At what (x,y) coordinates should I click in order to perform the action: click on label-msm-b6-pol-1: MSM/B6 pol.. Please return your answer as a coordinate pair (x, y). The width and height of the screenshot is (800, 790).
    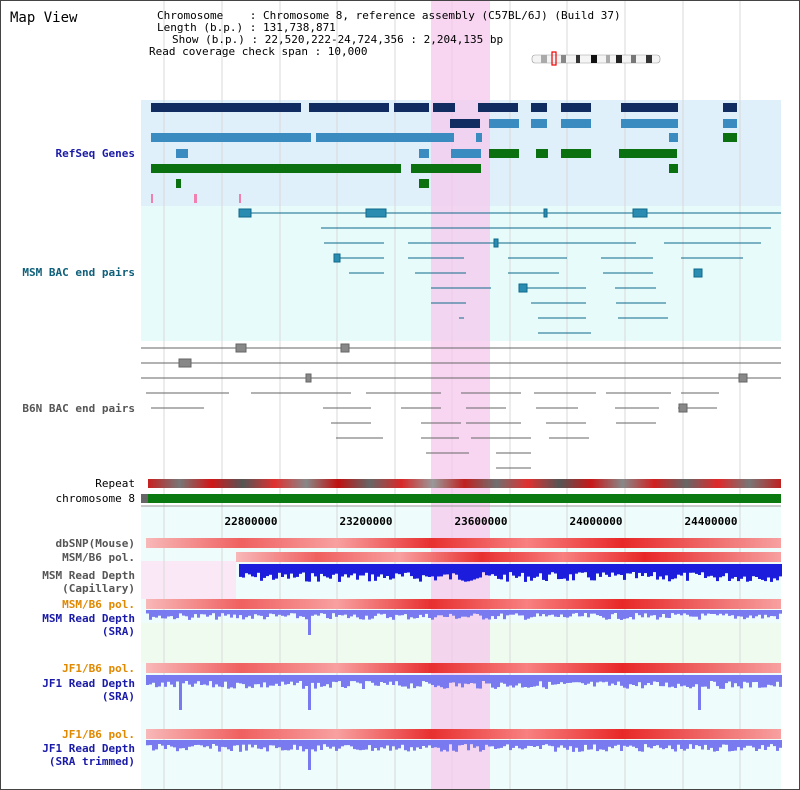
    Looking at the image, I should click on (98, 557).